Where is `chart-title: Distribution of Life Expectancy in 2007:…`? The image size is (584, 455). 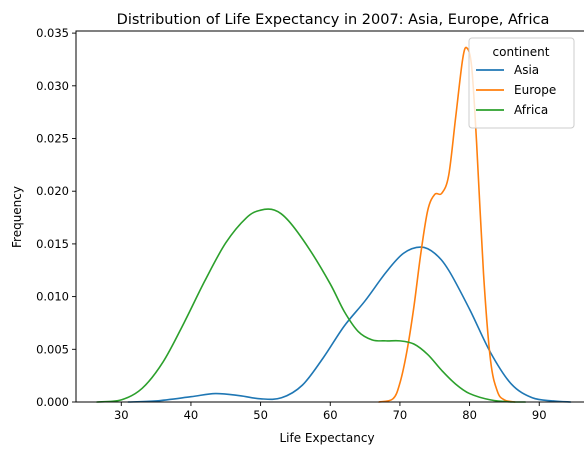 chart-title: Distribution of Life Expectancy in 2007:… is located at coordinates (333, 20).